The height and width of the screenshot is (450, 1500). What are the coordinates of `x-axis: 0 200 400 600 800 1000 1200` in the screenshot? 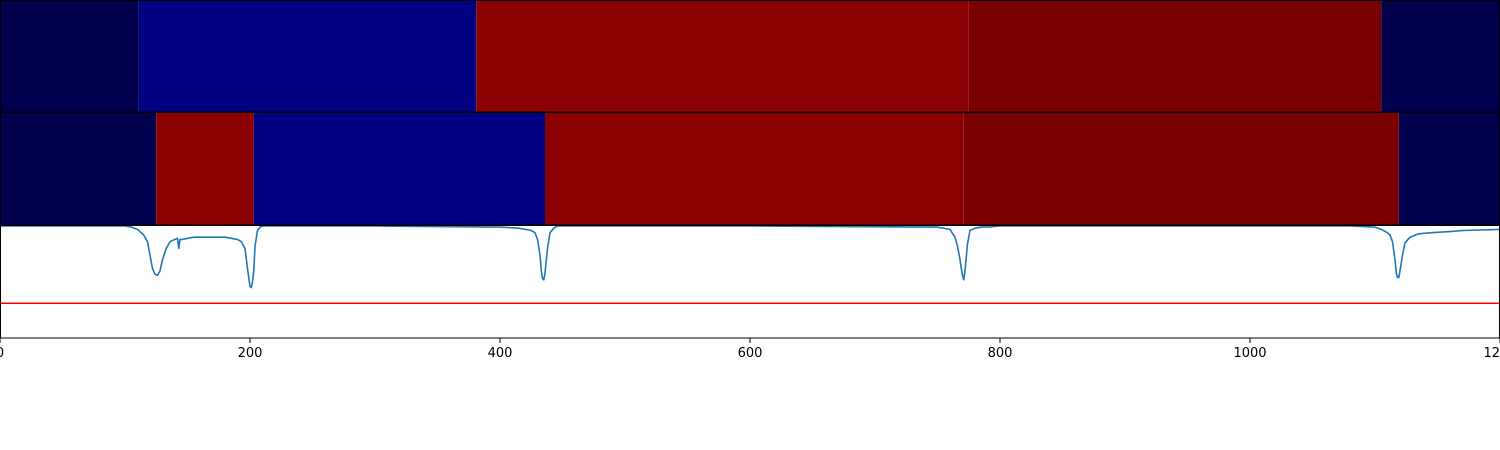 It's located at (750, 349).